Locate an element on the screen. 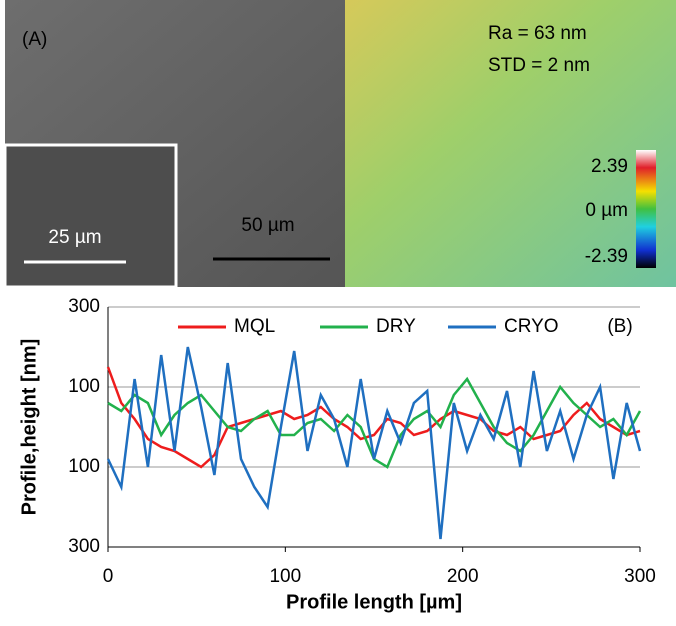  std-label: STD = 2 nm is located at coordinates (539, 65).